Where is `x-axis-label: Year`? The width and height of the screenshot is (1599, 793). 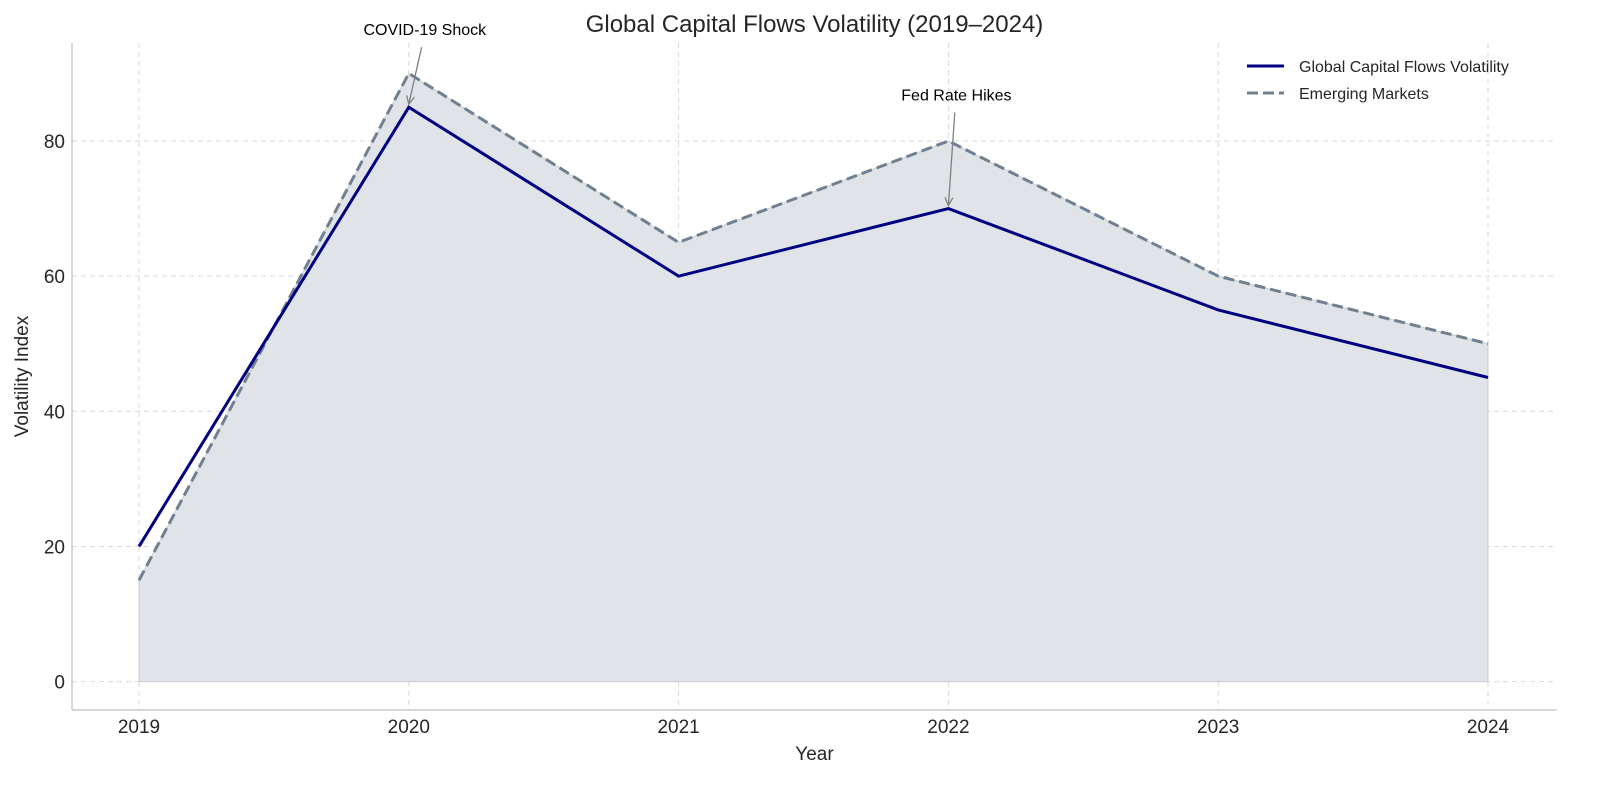
x-axis-label: Year is located at coordinates (814, 754).